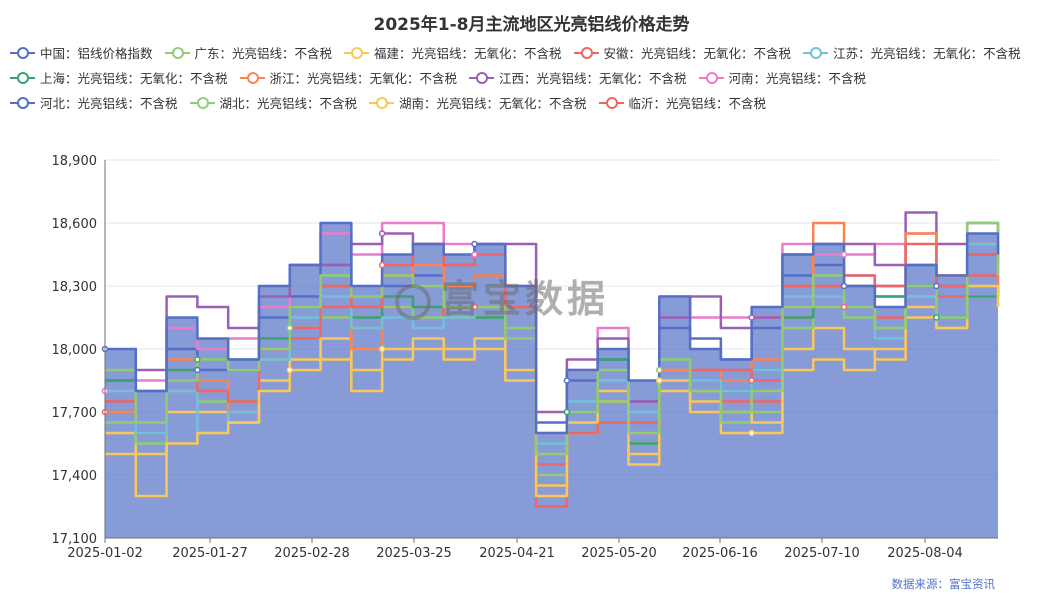 The image size is (1063, 600). What do you see at coordinates (134, 78) in the screenshot?
I see `legend-label: 上海：光亮铝线：无氧化：不含税` at bounding box center [134, 78].